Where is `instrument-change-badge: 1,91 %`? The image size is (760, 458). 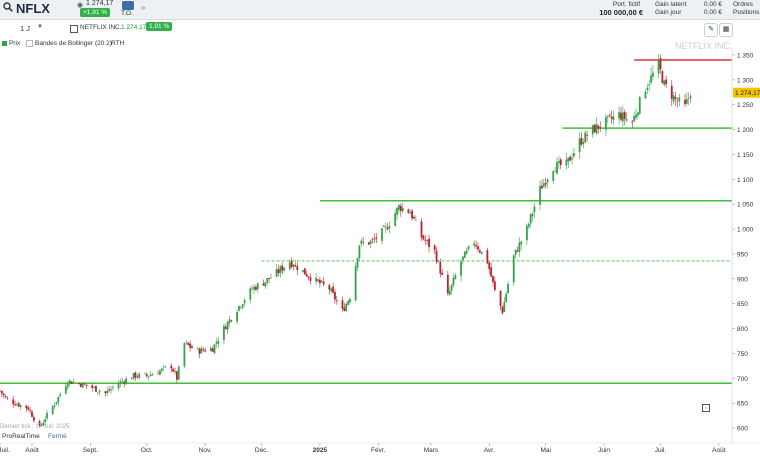 instrument-change-badge: 1,91 % is located at coordinates (159, 26).